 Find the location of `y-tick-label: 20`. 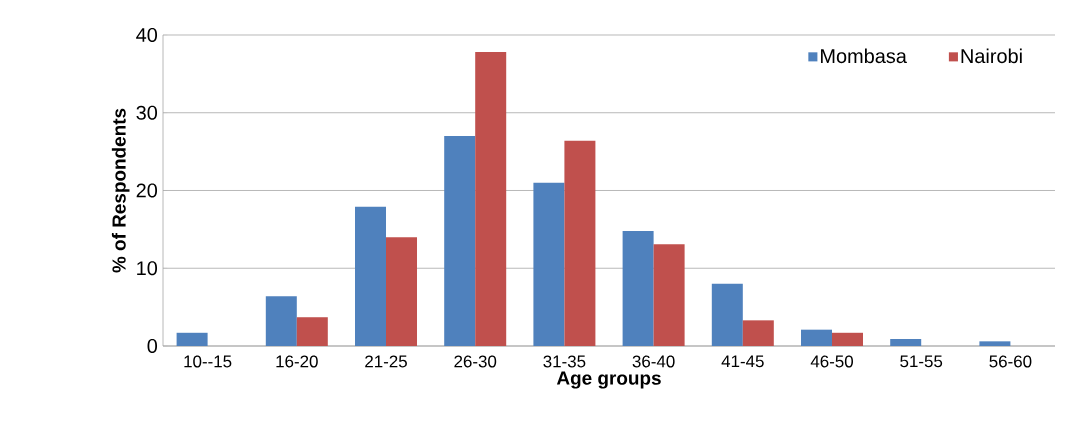

y-tick-label: 20 is located at coordinates (147, 190).